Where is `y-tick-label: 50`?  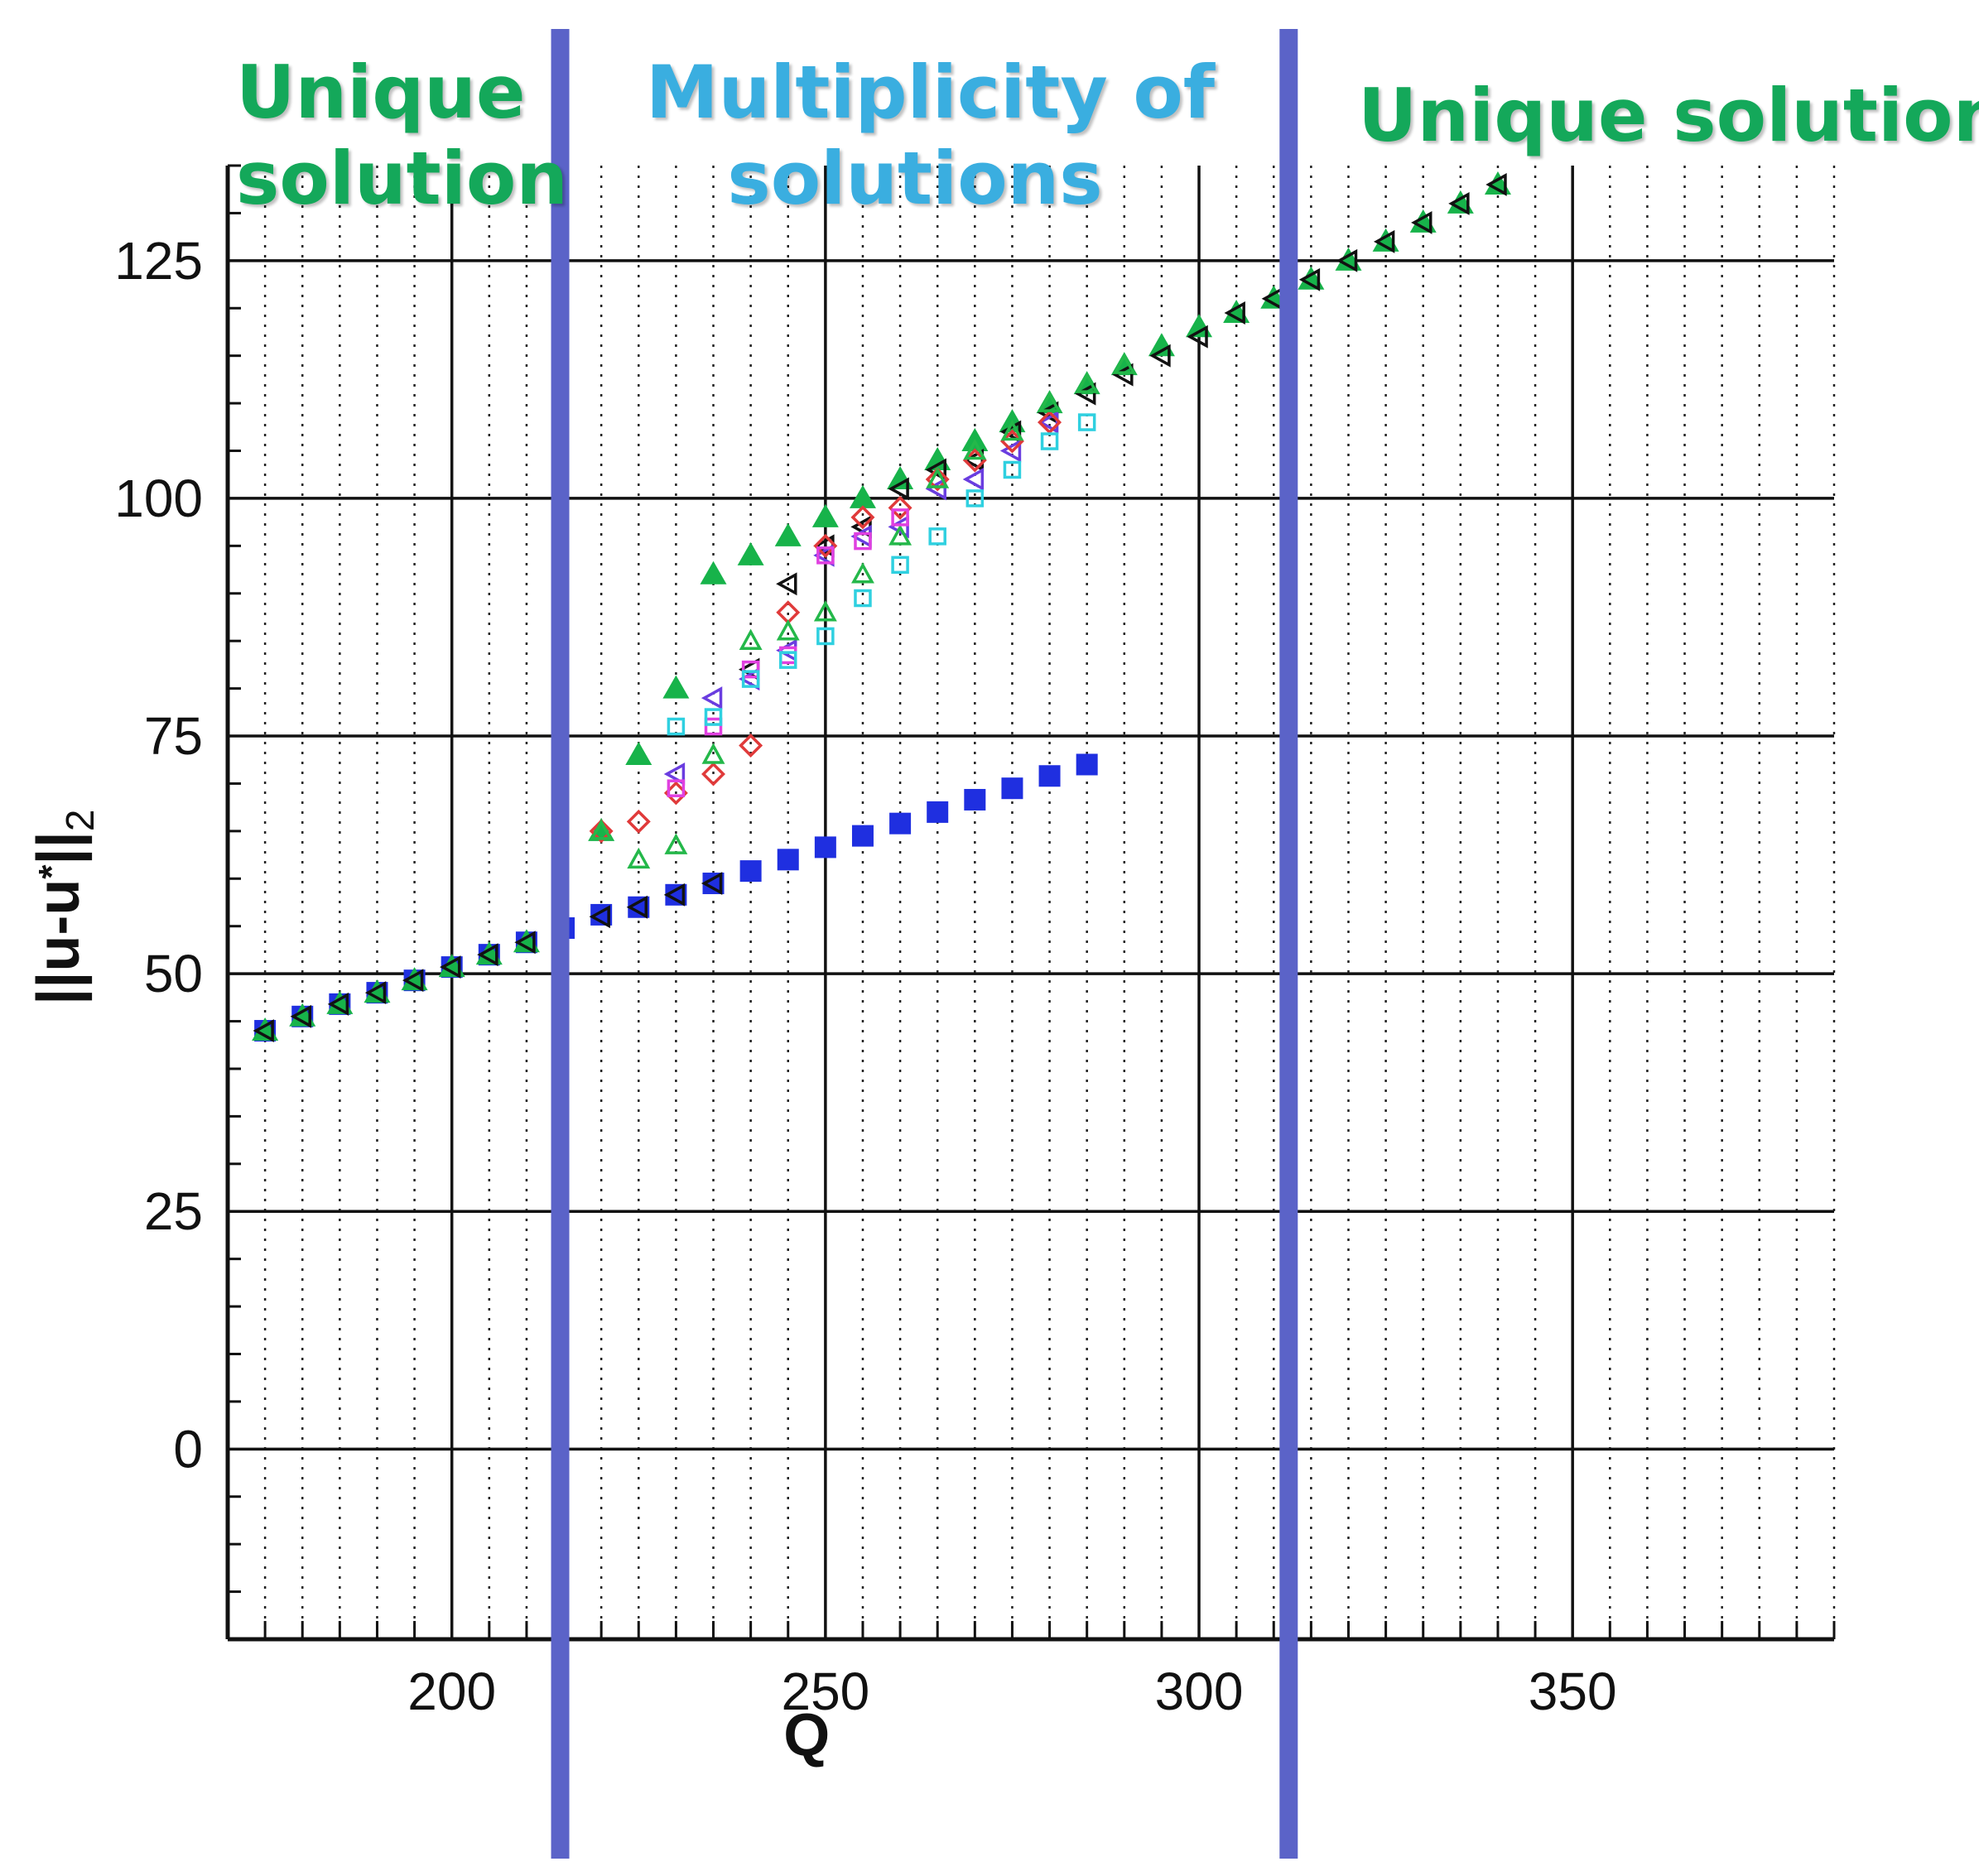 y-tick-label: 50 is located at coordinates (173, 974).